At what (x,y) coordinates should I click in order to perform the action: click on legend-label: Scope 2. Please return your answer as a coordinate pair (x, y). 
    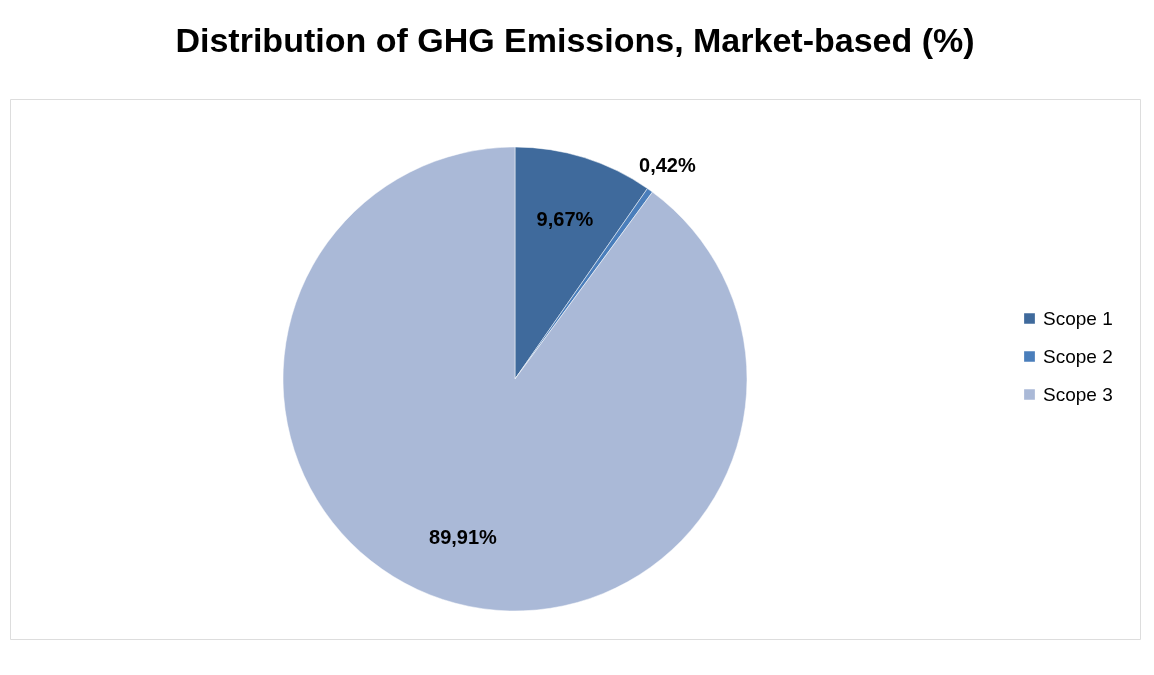
    Looking at the image, I should click on (1078, 356).